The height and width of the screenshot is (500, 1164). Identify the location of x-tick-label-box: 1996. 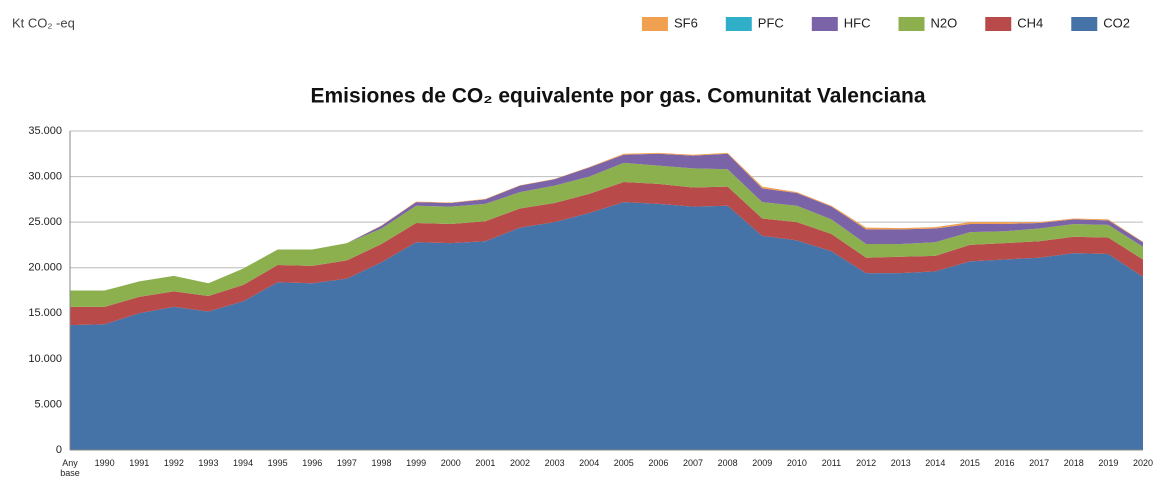
(312, 463).